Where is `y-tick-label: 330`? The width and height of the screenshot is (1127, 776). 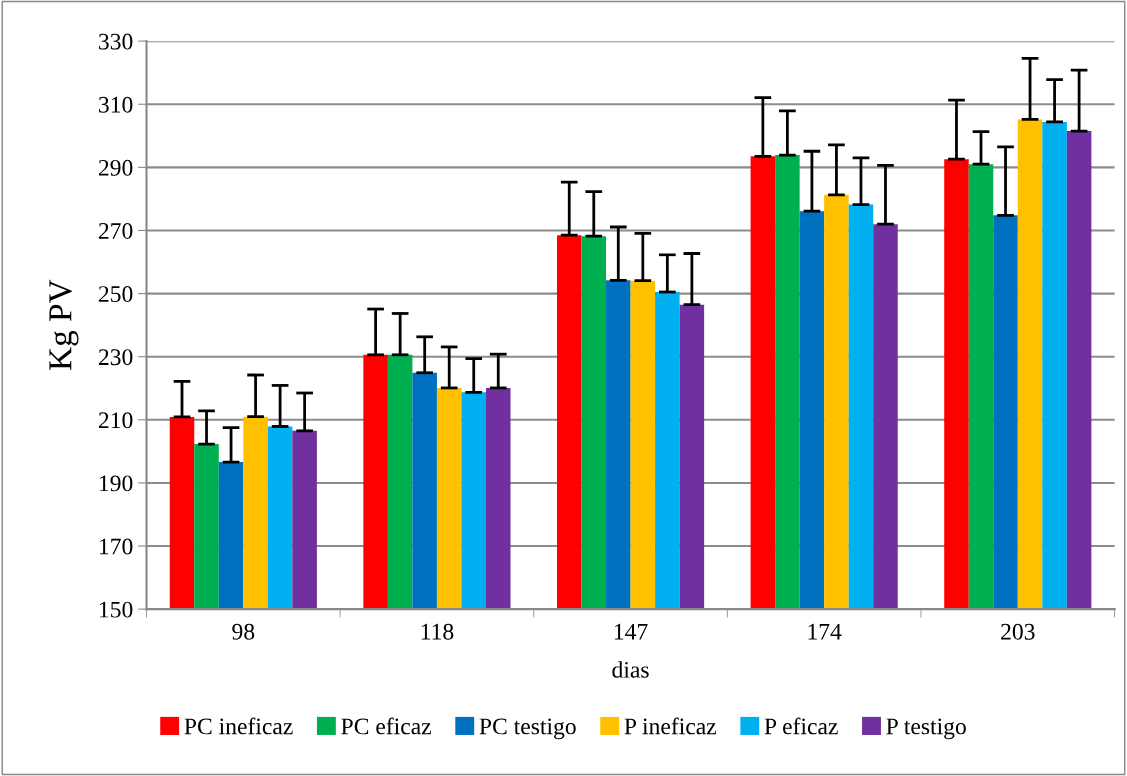
y-tick-label: 330 is located at coordinates (116, 41).